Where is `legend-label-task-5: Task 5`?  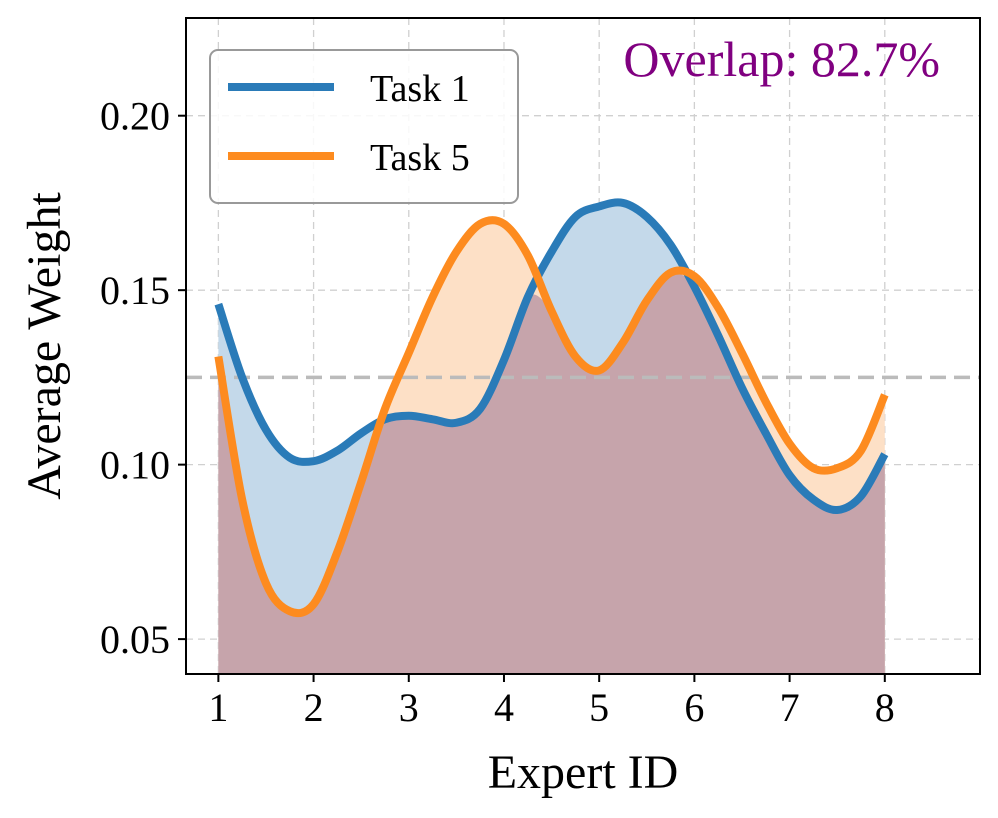
legend-label-task-5: Task 5 is located at coordinates (420, 158).